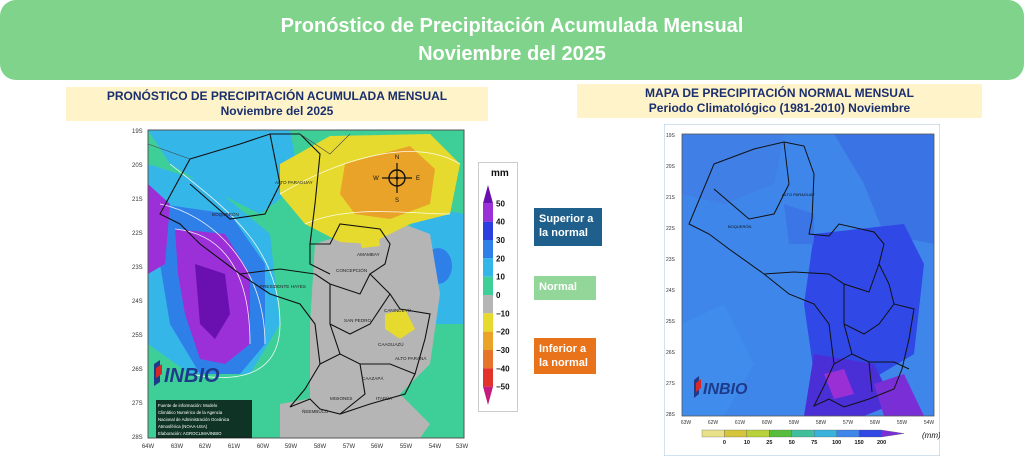  What do you see at coordinates (411, 358) in the screenshot?
I see `region-alto-parana: ALTO PARANÁ` at bounding box center [411, 358].